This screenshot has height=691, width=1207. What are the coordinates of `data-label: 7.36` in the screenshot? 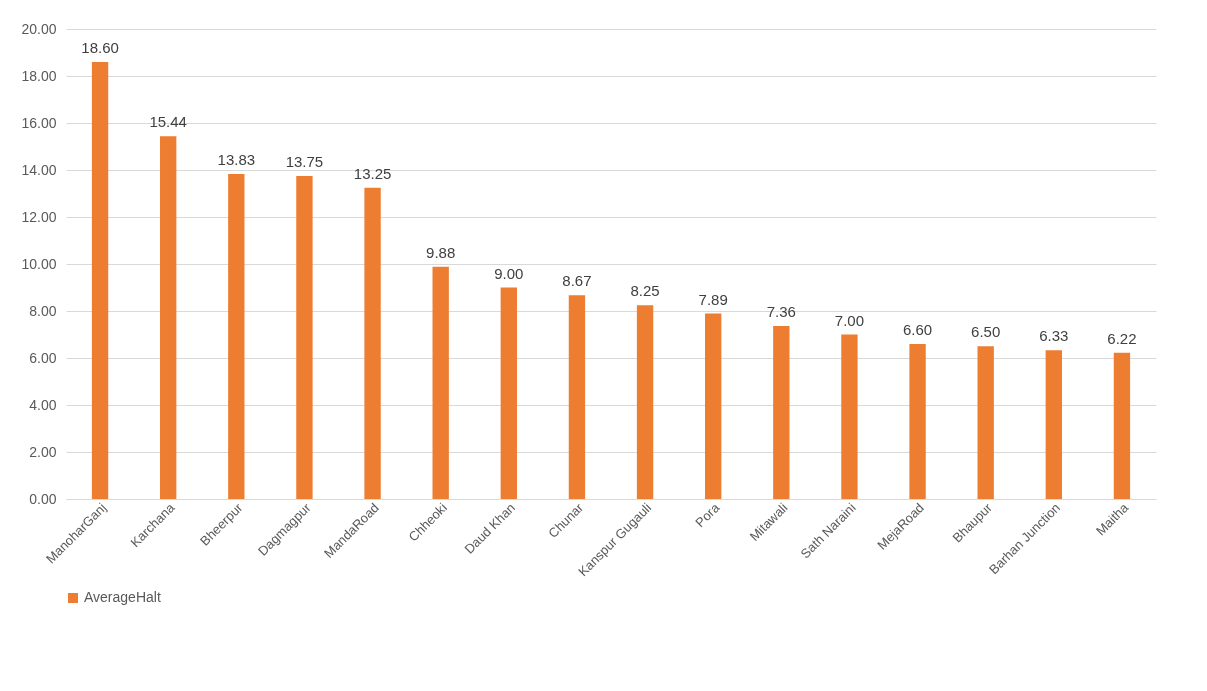 It's located at (781, 312).